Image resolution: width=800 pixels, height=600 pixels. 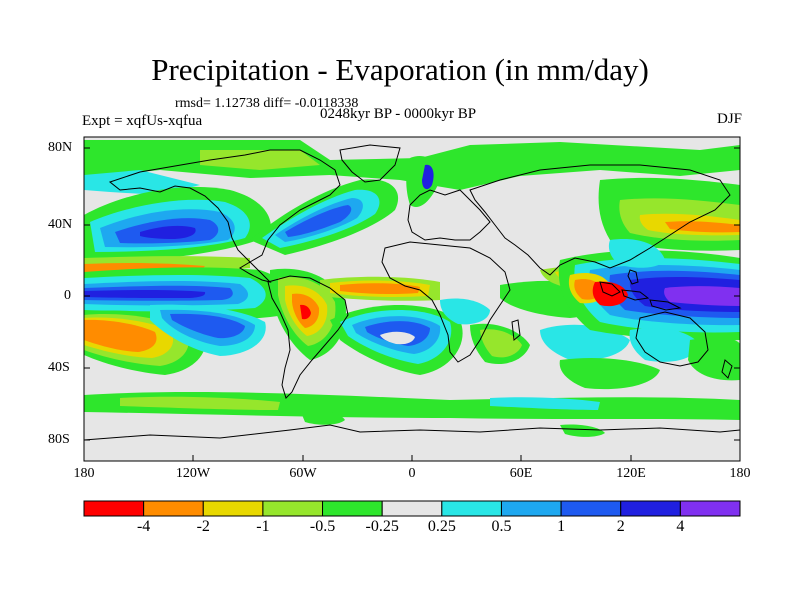 What do you see at coordinates (449, 215) in the screenshot?
I see `europe-coast` at bounding box center [449, 215].